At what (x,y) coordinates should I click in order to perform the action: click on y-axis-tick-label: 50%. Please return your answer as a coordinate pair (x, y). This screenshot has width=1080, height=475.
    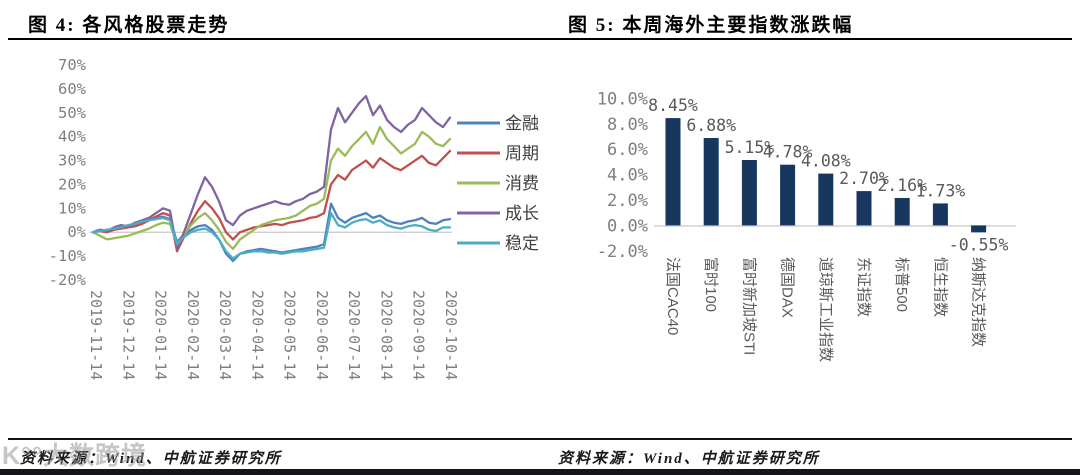
    Looking at the image, I should click on (72, 113).